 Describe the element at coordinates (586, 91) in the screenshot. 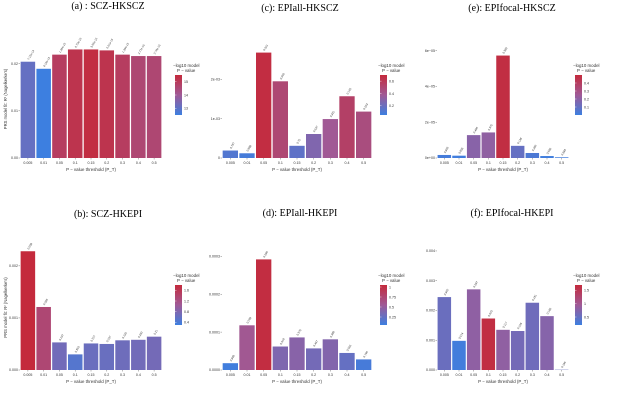

I see `legend-tick-label: 0.3` at that location.